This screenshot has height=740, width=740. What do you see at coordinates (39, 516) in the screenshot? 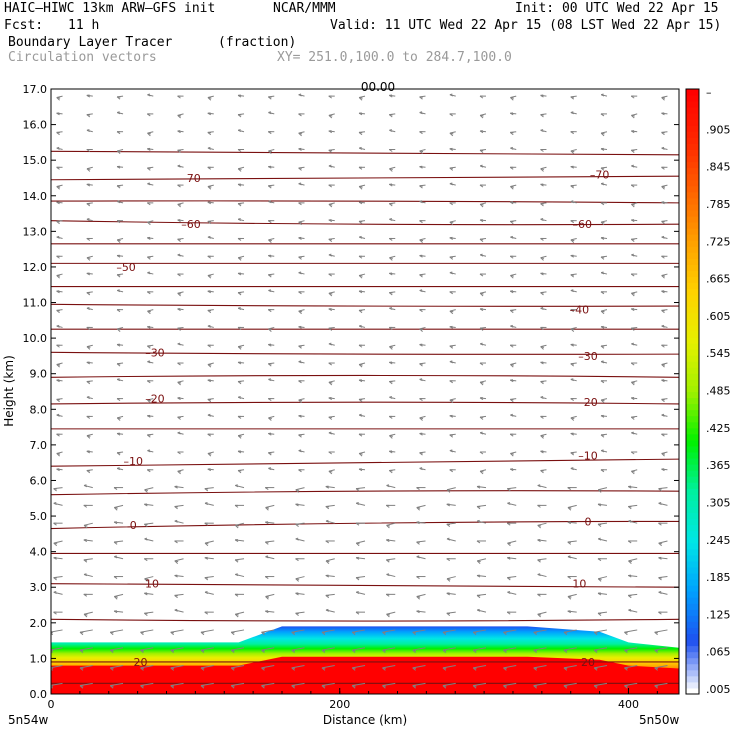
I see `y-tick-label: 5.0` at bounding box center [39, 516].